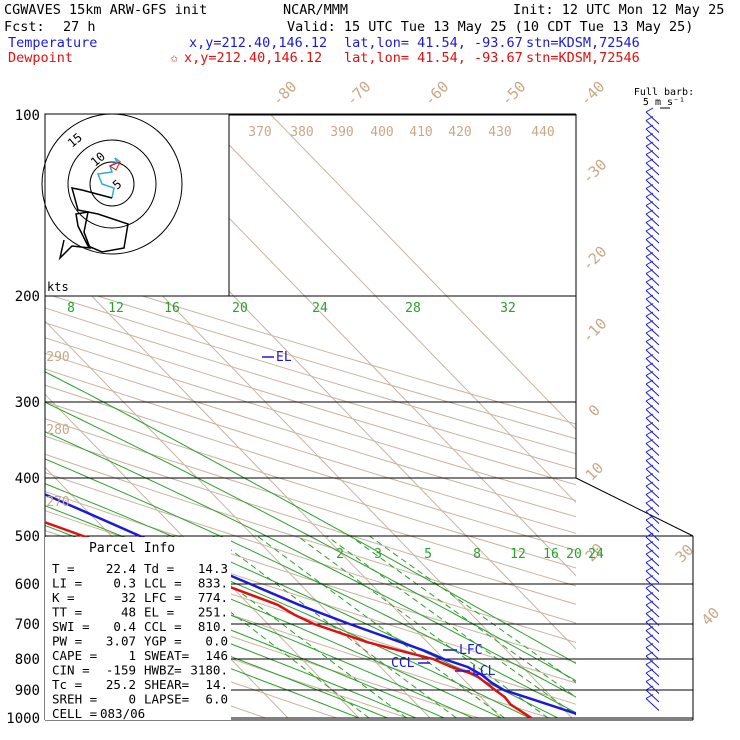  What do you see at coordinates (106, 10) in the screenshot?
I see `model-title: CGWAVES 15km ARW-GFS init` at bounding box center [106, 10].